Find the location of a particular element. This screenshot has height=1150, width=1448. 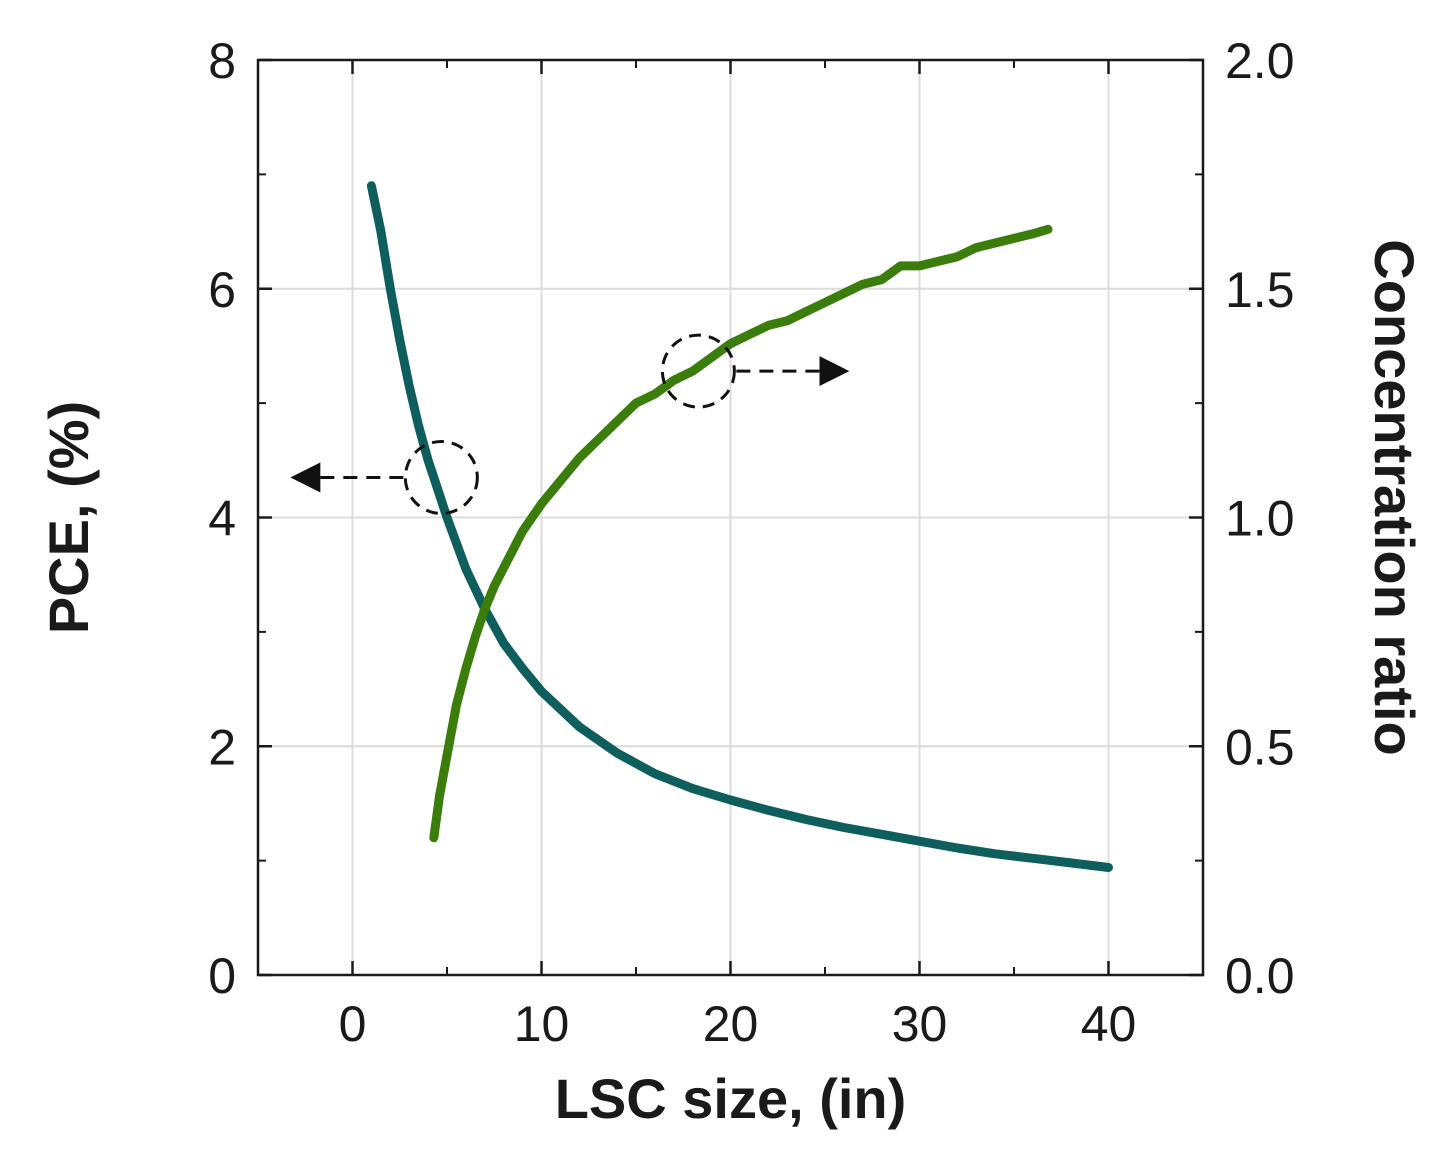

y-tick-label-right: 1.5 is located at coordinates (1260, 290).